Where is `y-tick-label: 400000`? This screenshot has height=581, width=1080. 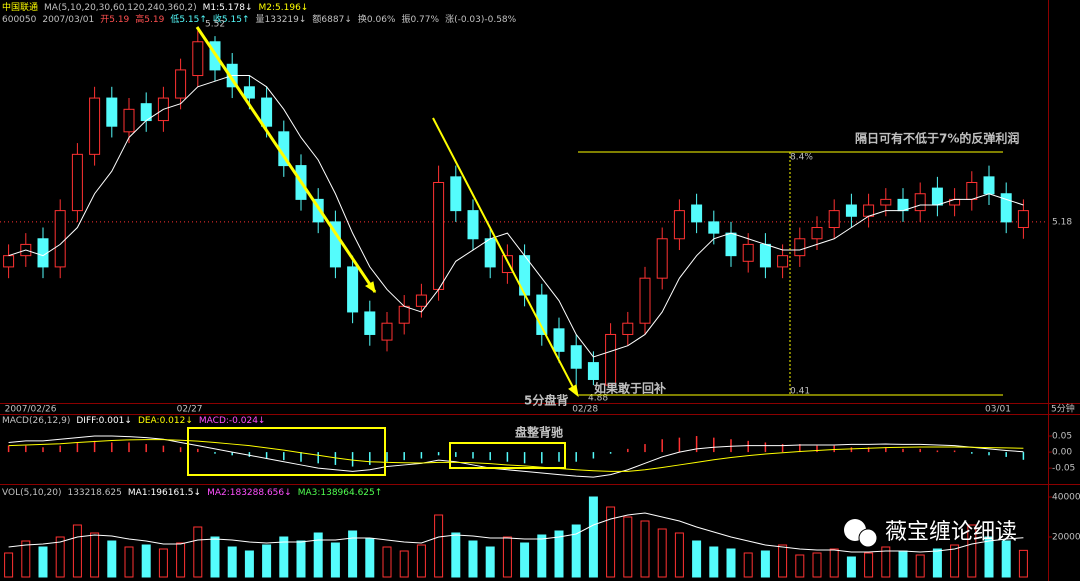 y-tick-label: 400000 is located at coordinates (1066, 498).